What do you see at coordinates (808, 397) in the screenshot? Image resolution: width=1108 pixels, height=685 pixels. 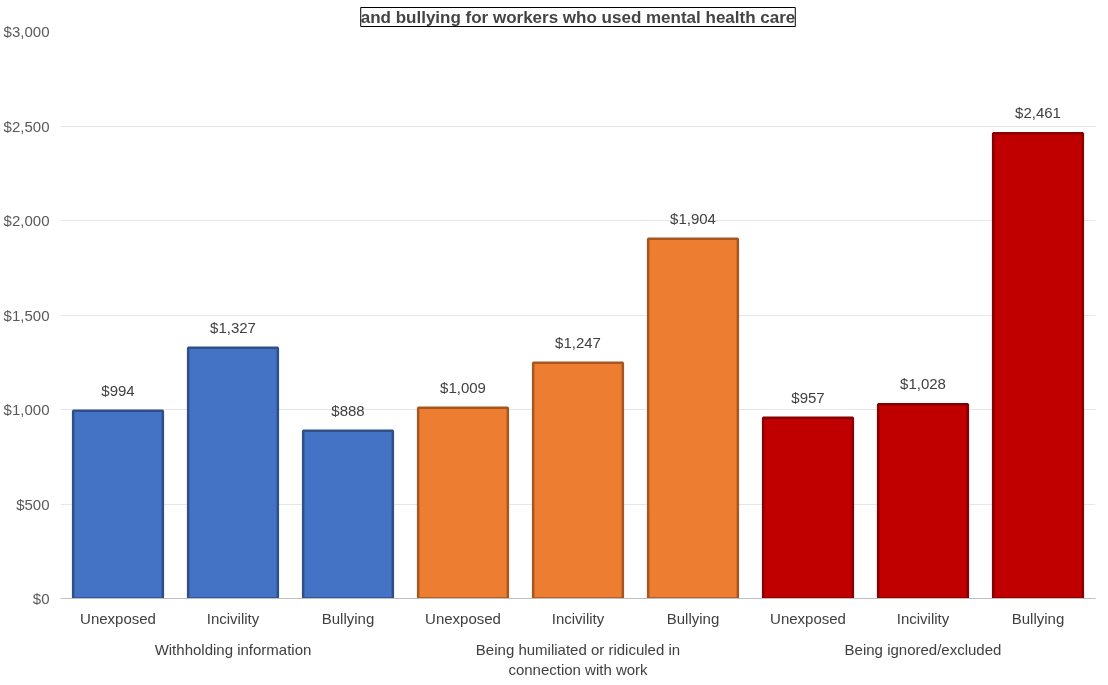 I see `data-label: $957` at bounding box center [808, 397].